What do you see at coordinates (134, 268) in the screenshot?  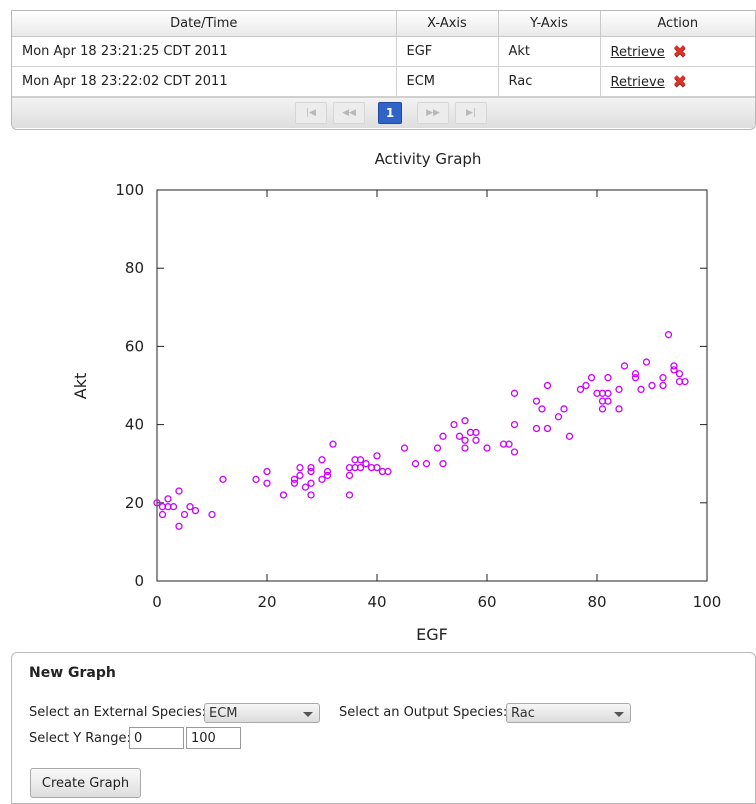 I see `y-tick-label: 80` at bounding box center [134, 268].